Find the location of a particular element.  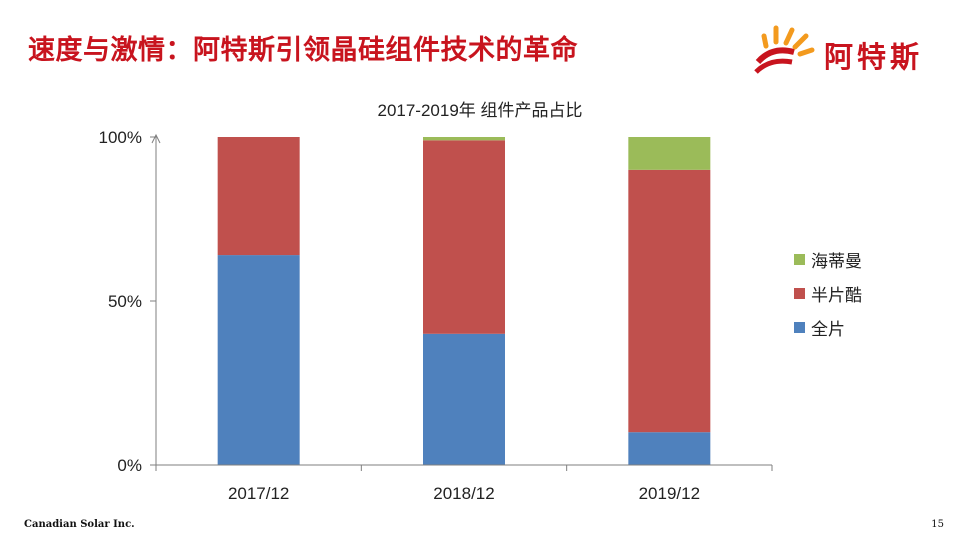

company-logo: 阿特斯 is located at coordinates (850, 50).